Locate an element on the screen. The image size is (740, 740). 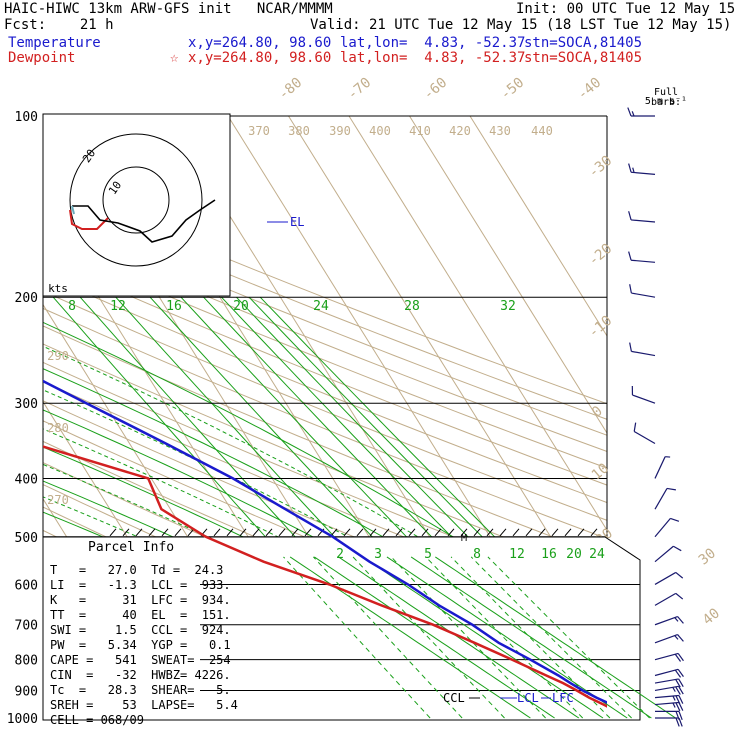
parcel-info-row: CELL = 068/09 is located at coordinates (97, 720).